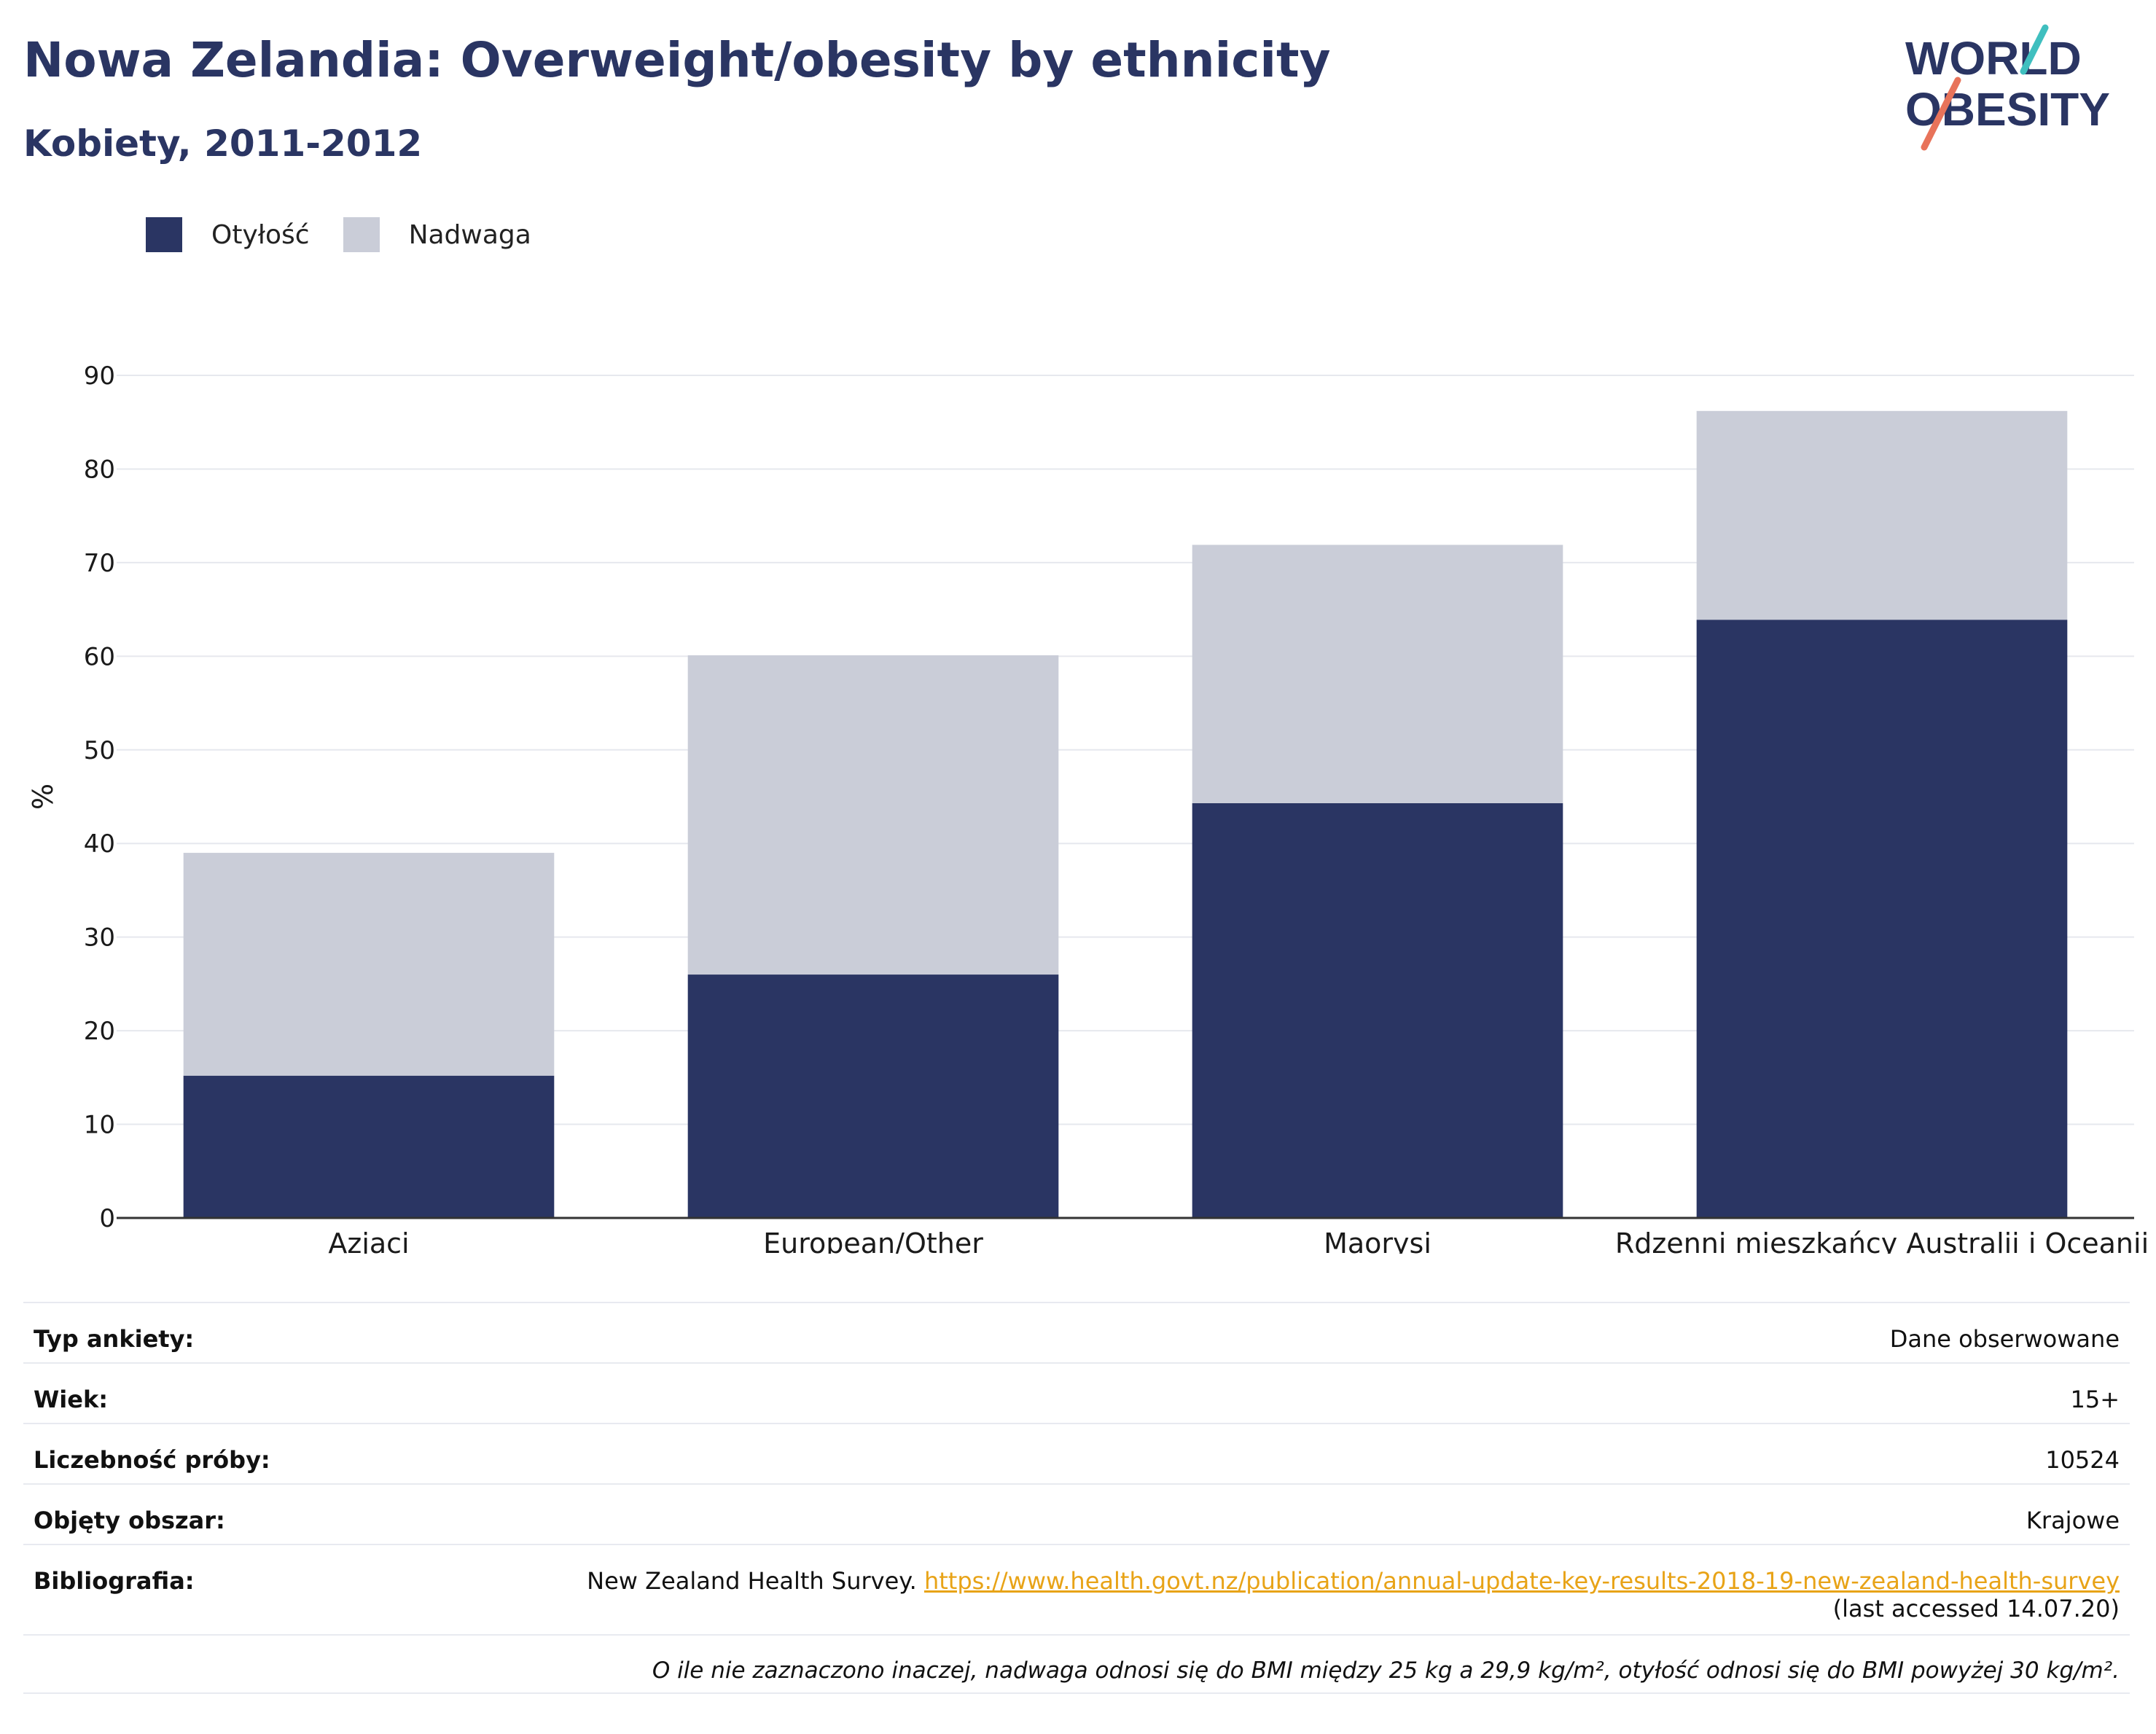  I want to click on age-value: 15+, so click(2095, 1399).